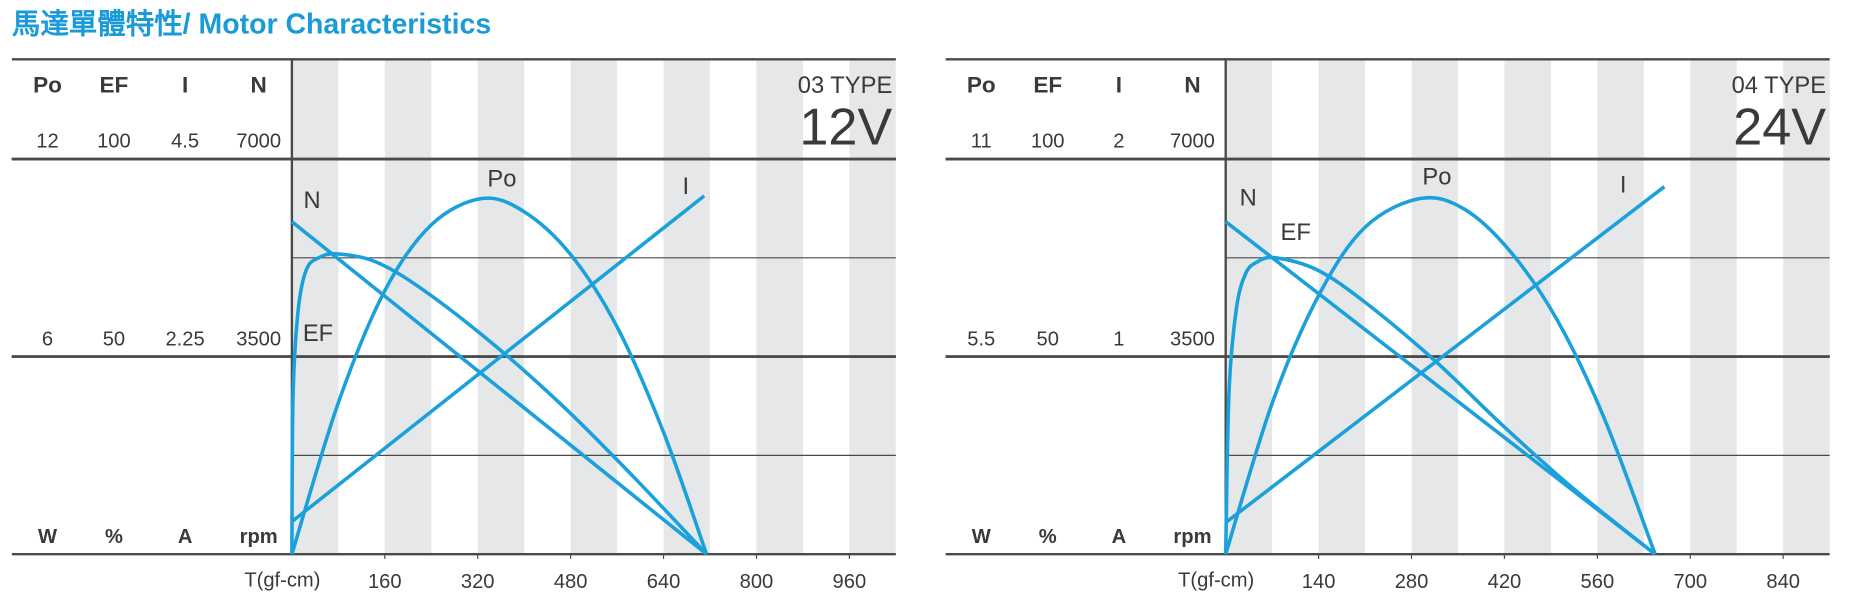  Describe the element at coordinates (185, 142) in the screenshot. I see `y-tick-label: 4.5` at that location.